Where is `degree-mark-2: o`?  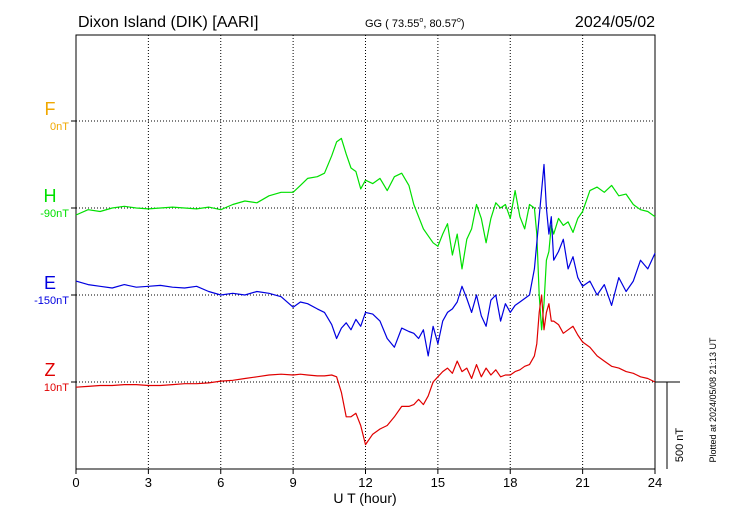
degree-mark-2: o is located at coordinates (459, 20).